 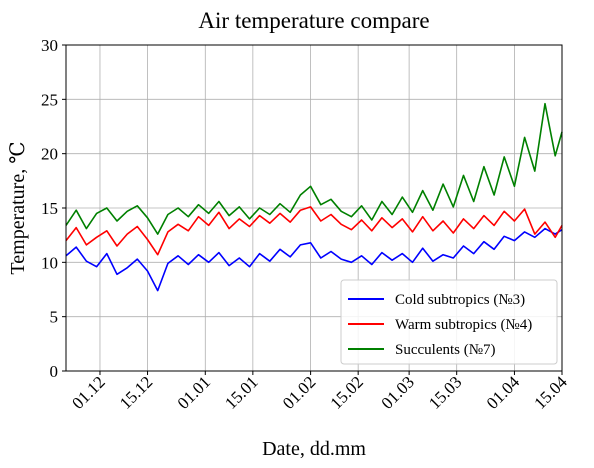 I want to click on legend-label-2: Warm subtropics (№4), so click(x=463, y=325).